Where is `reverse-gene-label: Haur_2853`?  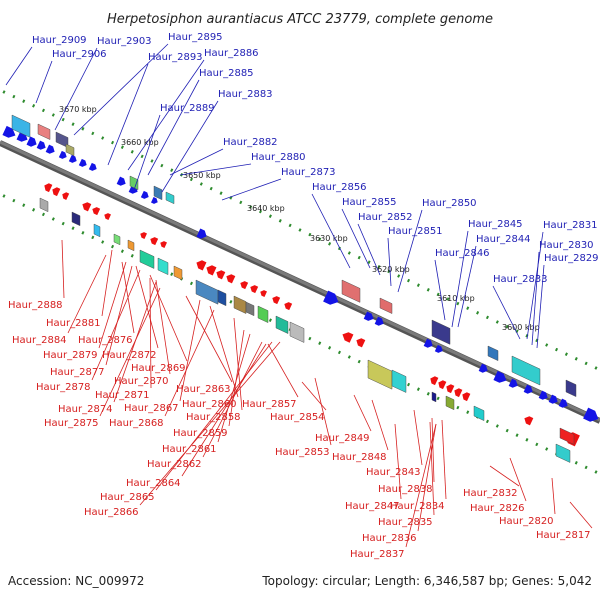 reverse-gene-label: Haur_2853 is located at coordinates (302, 452).